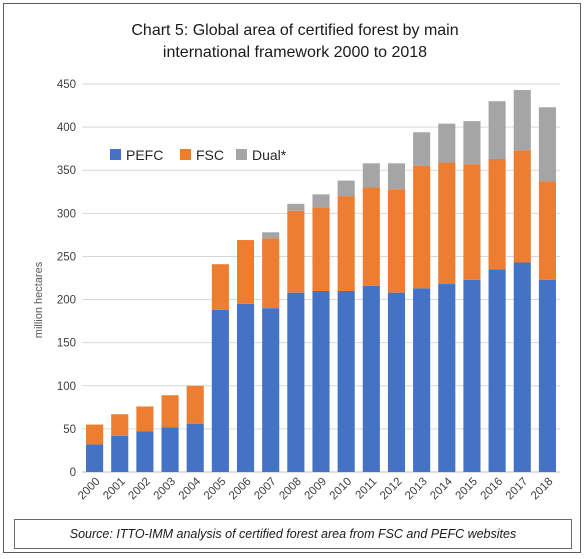 Image resolution: width=588 pixels, height=559 pixels. I want to click on legend-swatch-dual, so click(241, 154).